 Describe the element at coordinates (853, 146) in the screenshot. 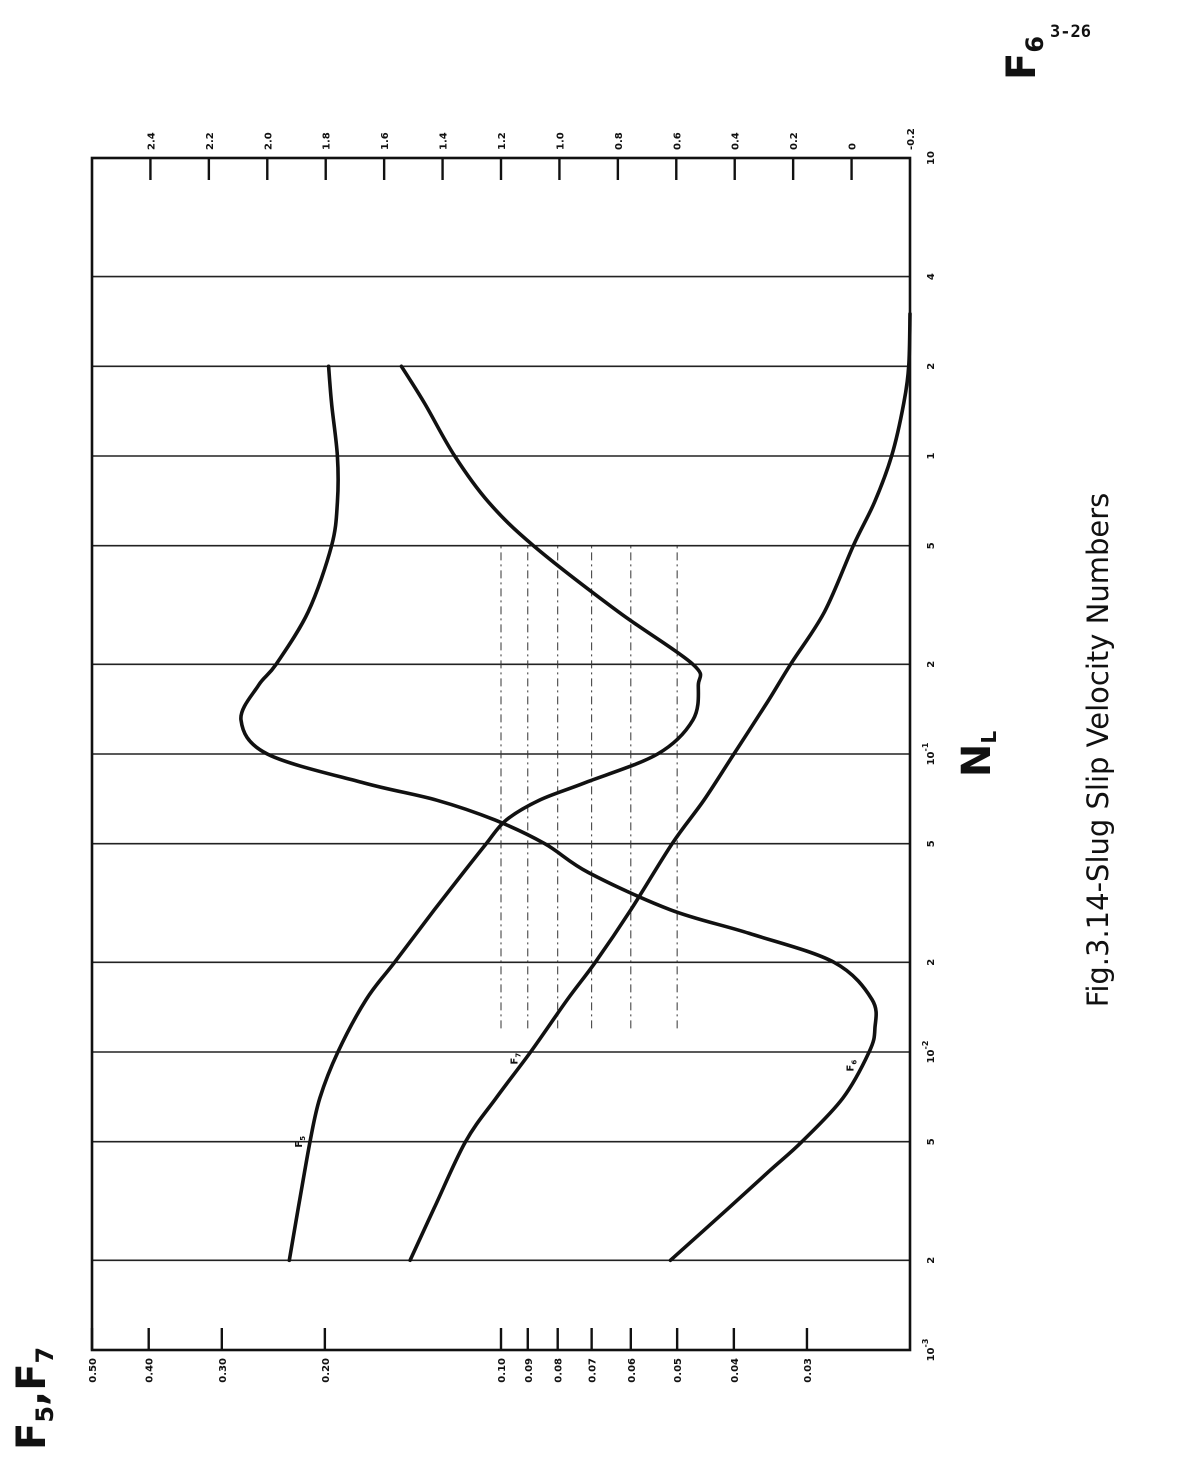

I see `right-axis-tick-label: 0` at that location.